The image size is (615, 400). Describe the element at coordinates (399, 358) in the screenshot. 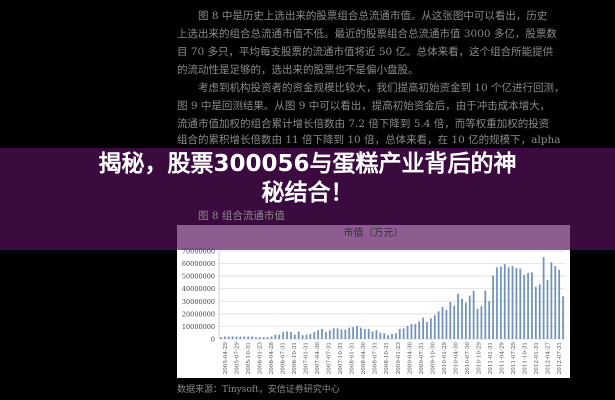

I see `x-tick-label: 2009-01-23` at that location.